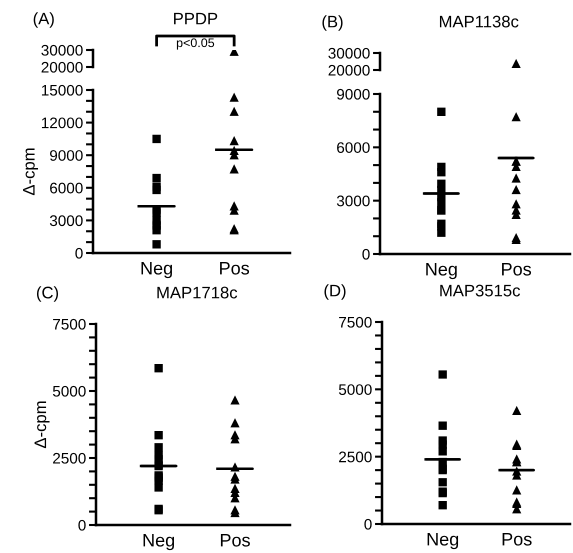 The image size is (573, 553). What do you see at coordinates (62, 90) in the screenshot?
I see `y-tick-label: 15000` at bounding box center [62, 90].